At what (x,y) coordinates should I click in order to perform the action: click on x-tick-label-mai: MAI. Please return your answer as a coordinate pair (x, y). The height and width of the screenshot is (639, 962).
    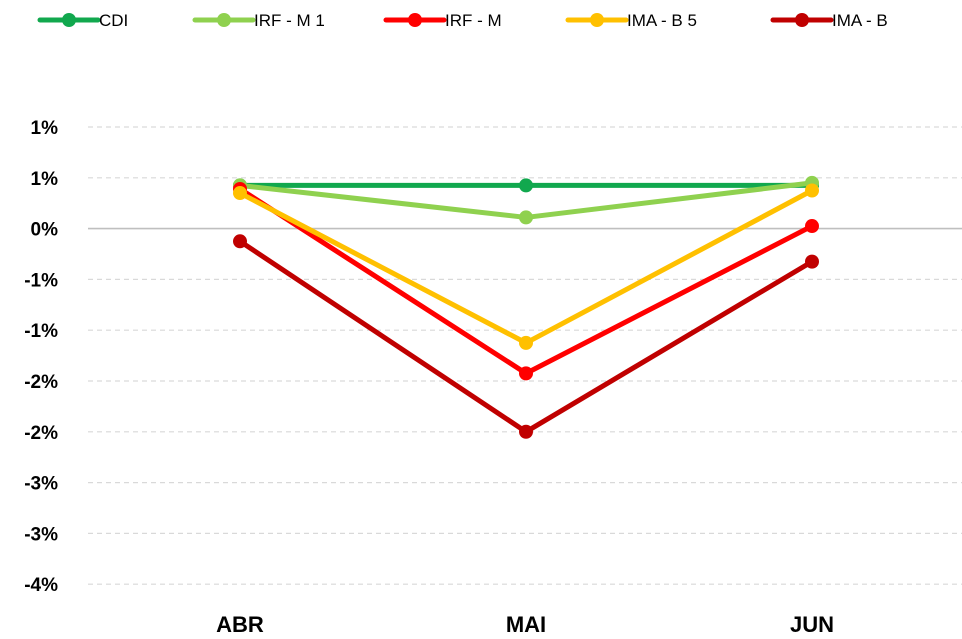
    Looking at the image, I should click on (526, 624).